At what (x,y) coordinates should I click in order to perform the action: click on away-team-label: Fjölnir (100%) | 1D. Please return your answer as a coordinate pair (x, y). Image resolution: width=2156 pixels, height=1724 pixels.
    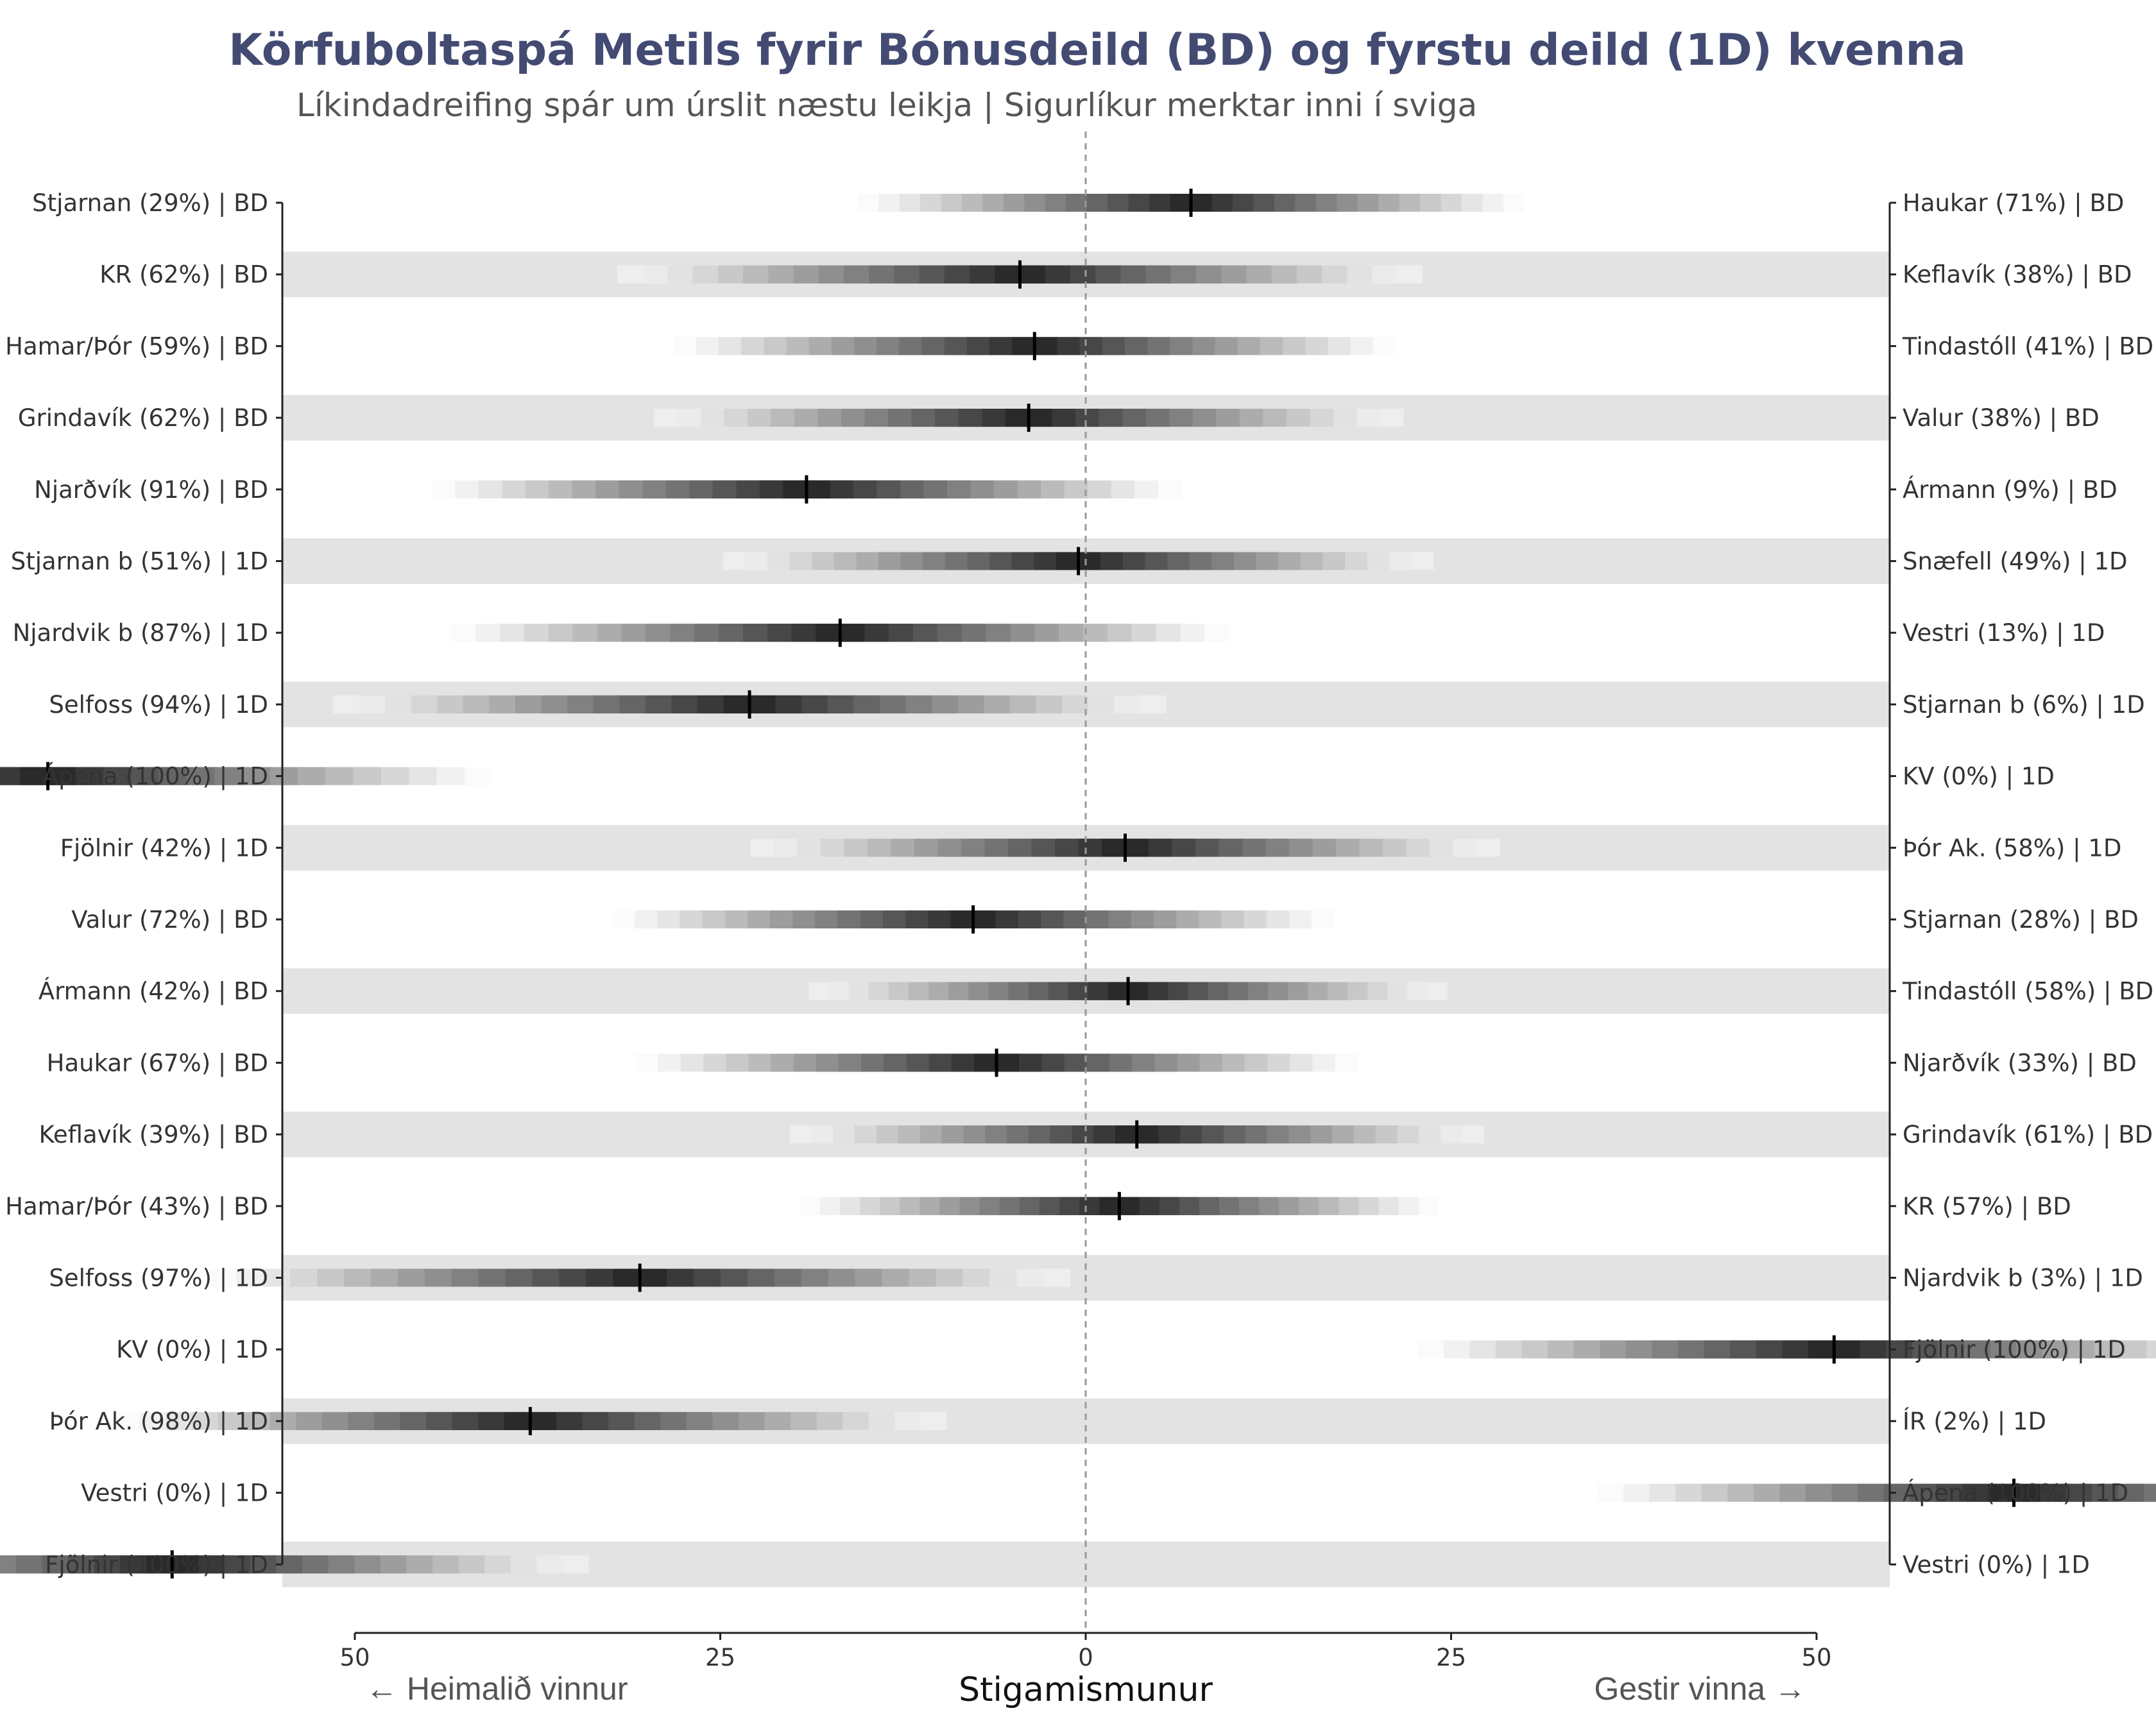
    Looking at the image, I should click on (2015, 1349).